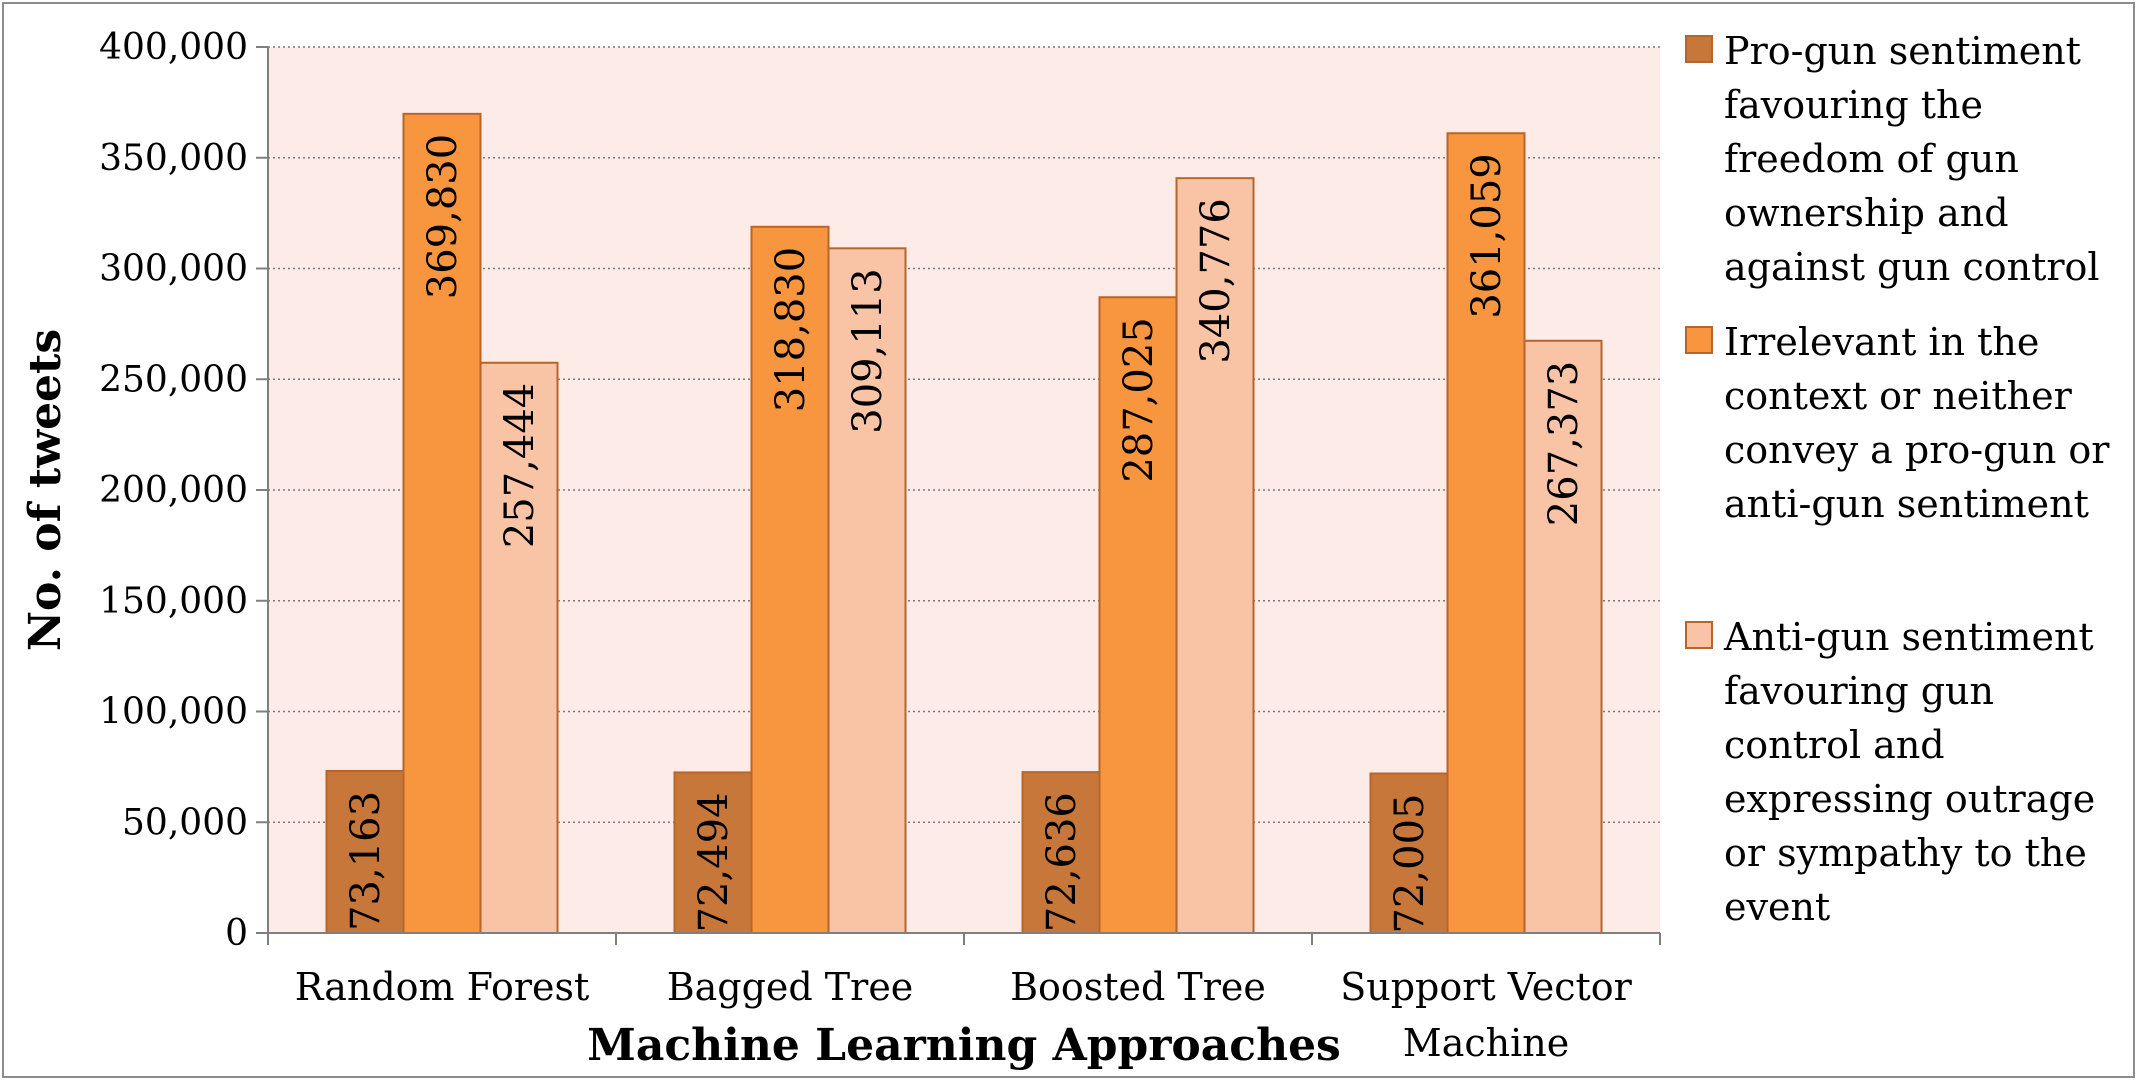 Image resolution: width=2139 pixels, height=1082 pixels. I want to click on x-category-label: Bagged Tree, so click(790, 987).